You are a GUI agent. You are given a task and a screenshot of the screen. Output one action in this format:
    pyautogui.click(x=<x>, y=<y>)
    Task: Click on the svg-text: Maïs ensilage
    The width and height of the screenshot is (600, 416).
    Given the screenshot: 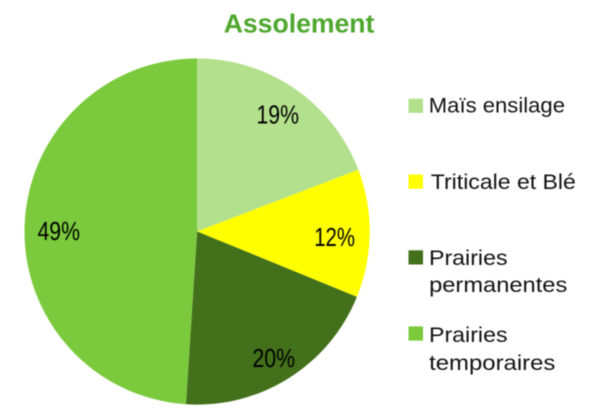 What is the action you would take?
    pyautogui.click(x=497, y=105)
    